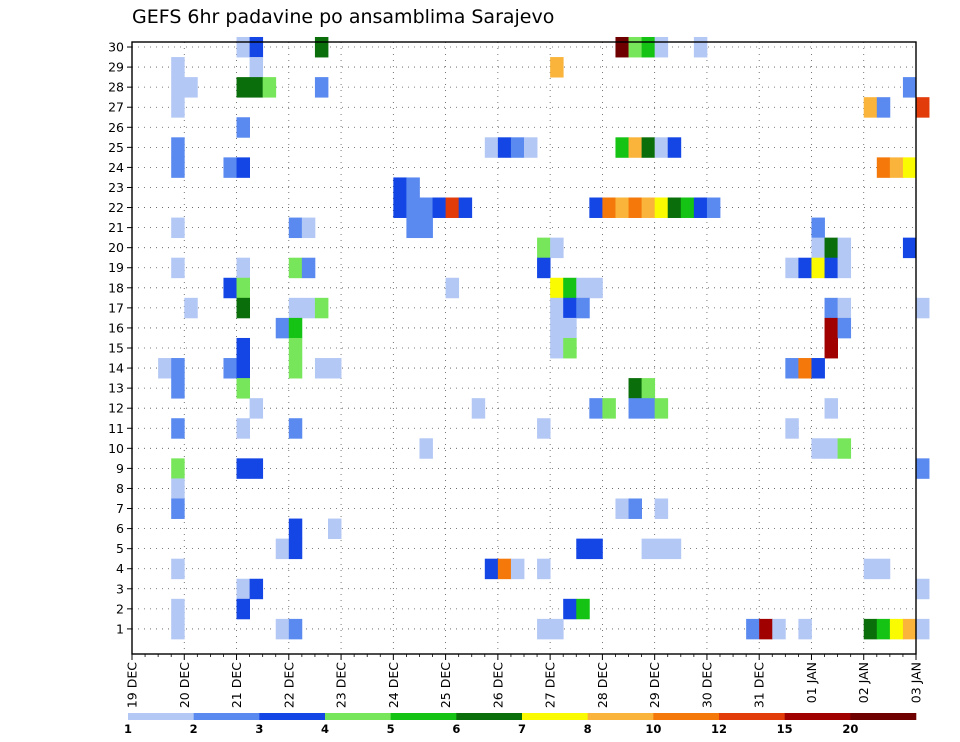 The width and height of the screenshot is (960, 742). I want to click on legend-label: 2, so click(194, 729).